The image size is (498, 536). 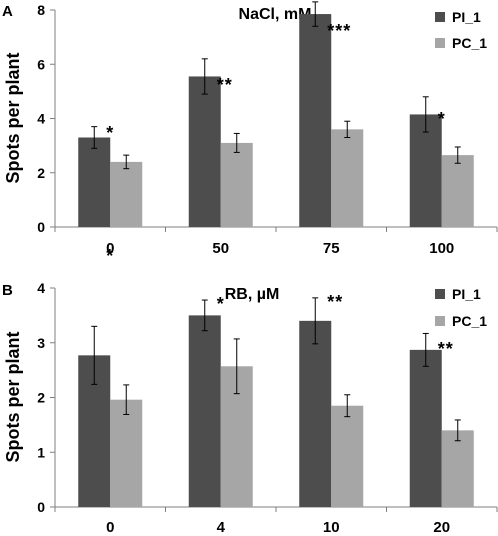 I want to click on x-tick-label: 4, so click(x=221, y=527).